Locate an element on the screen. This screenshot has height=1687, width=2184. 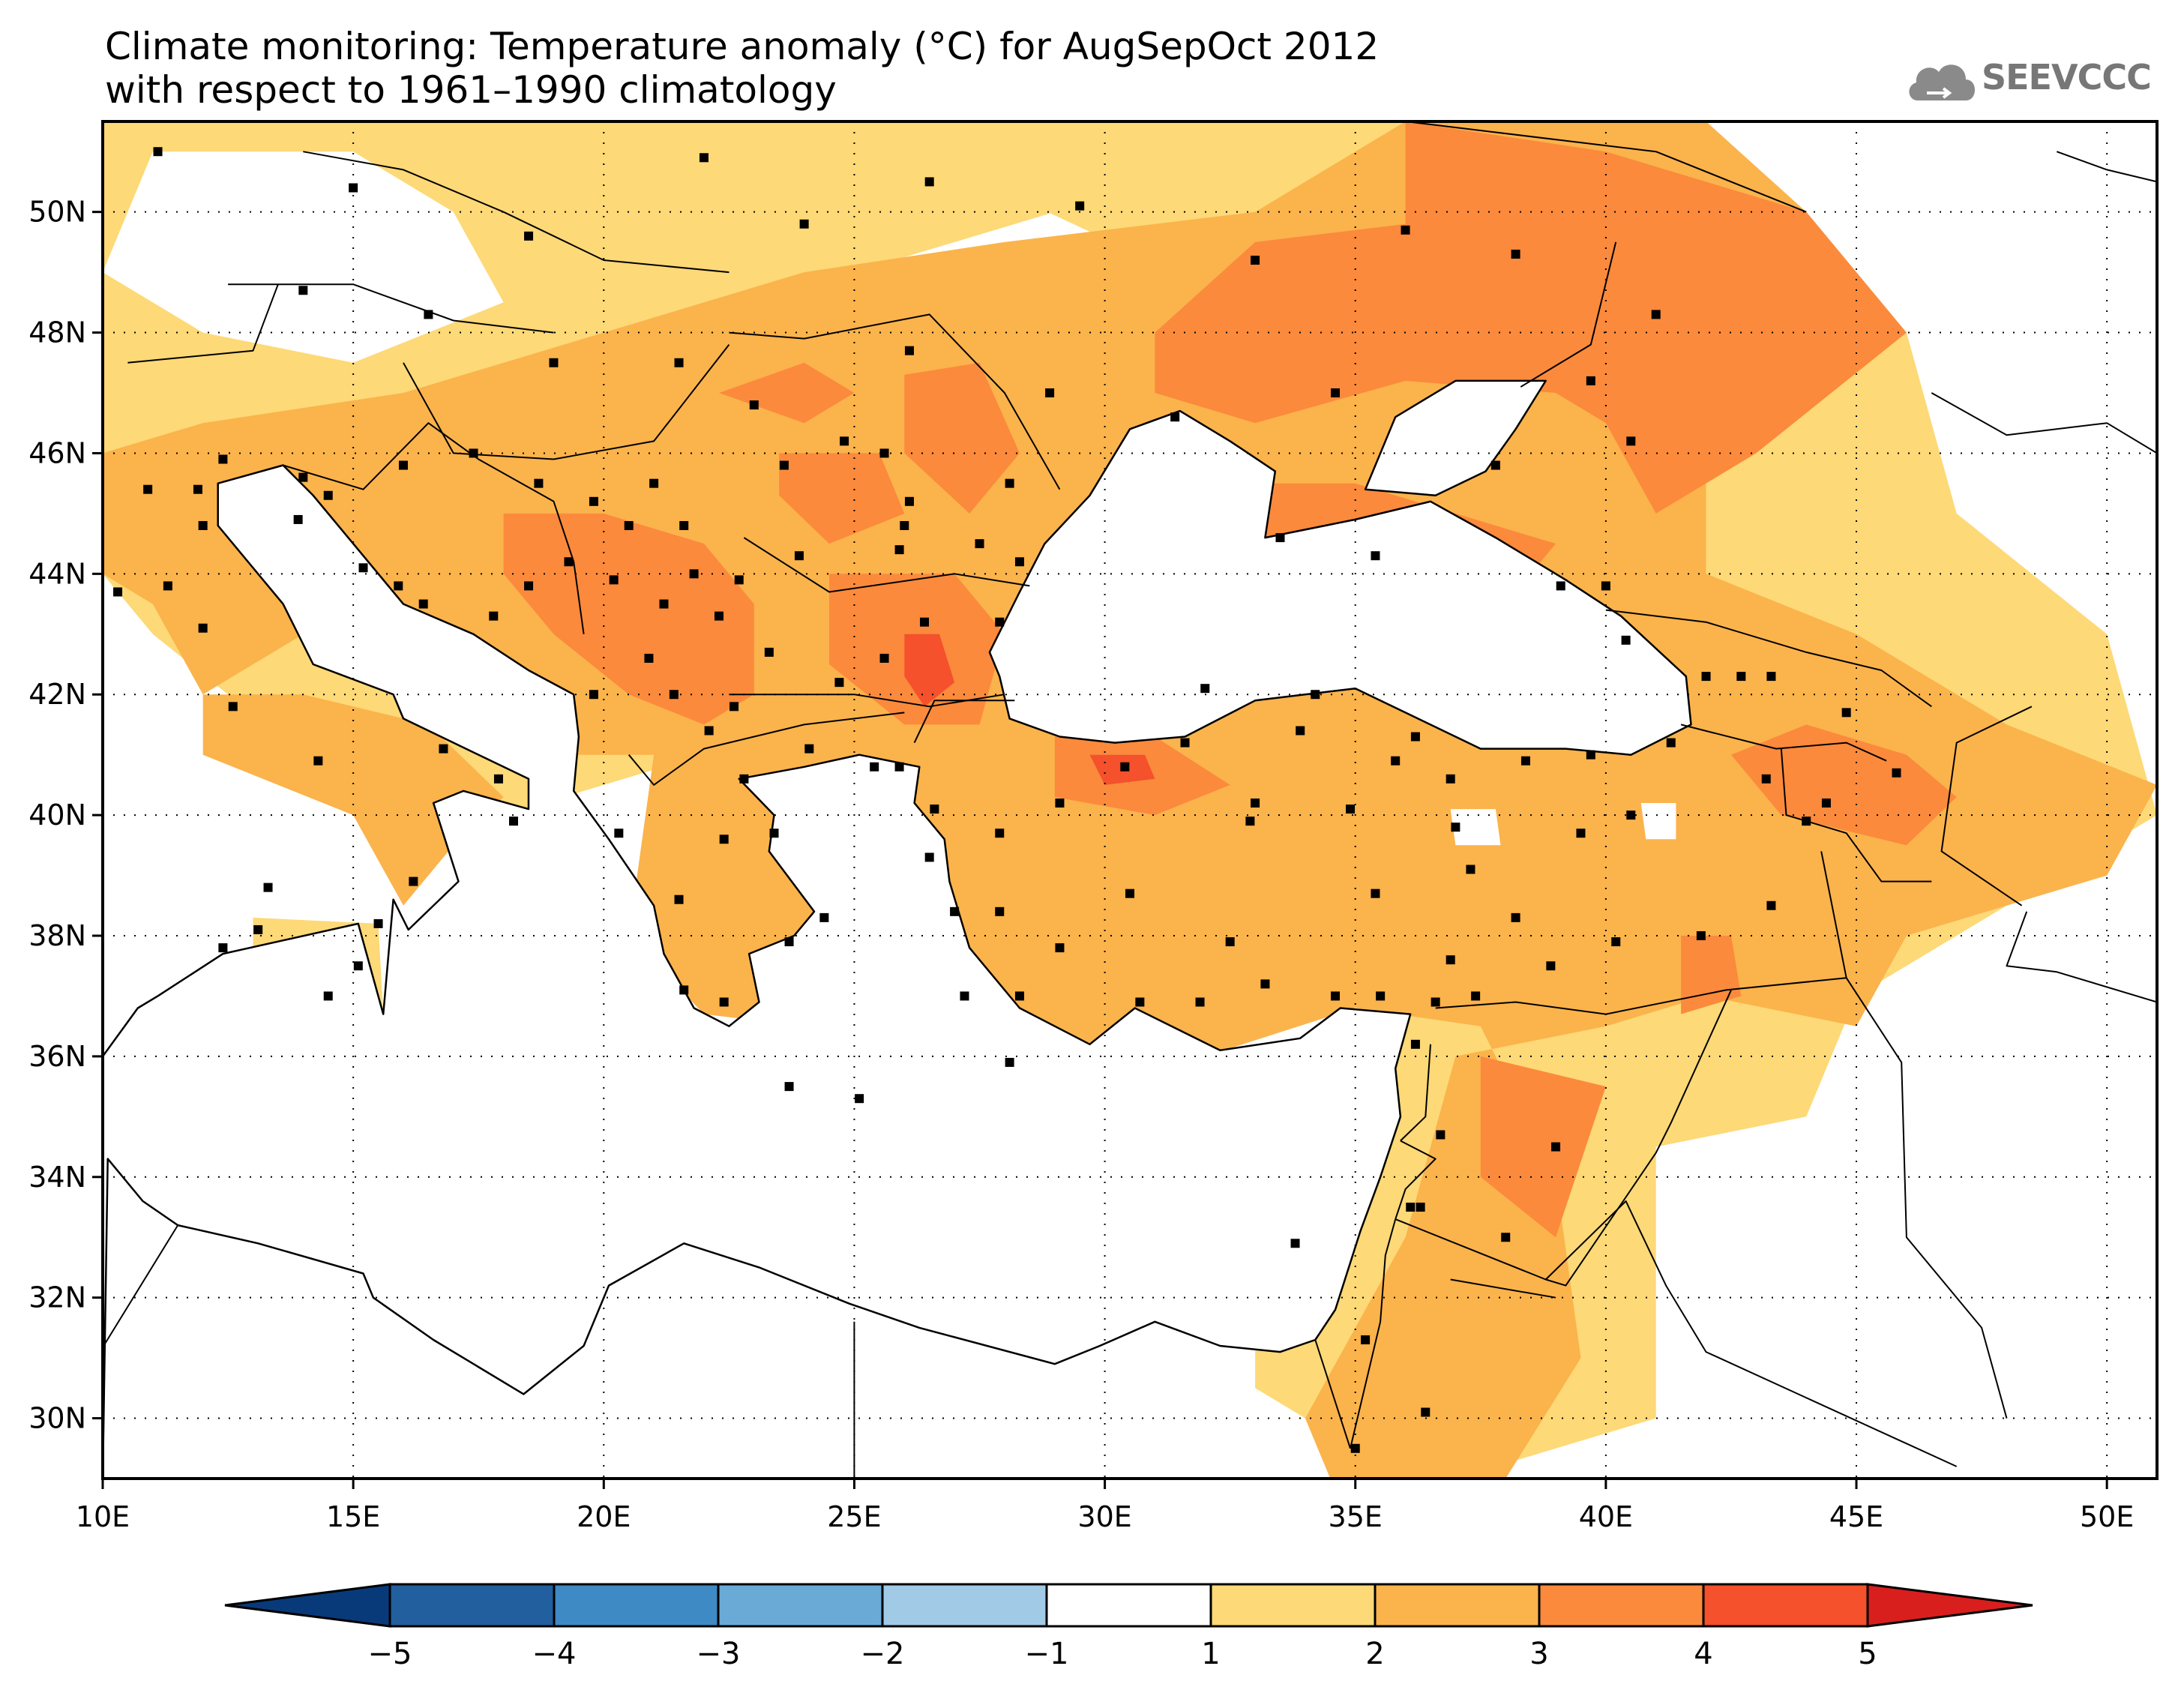
tick-label-lat: 42N is located at coordinates (57, 694).